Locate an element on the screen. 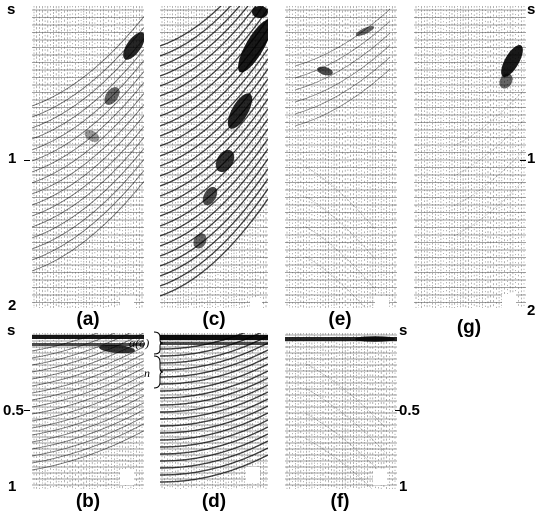 The image size is (539, 516). seismogram-panel-b is located at coordinates (88, 411).